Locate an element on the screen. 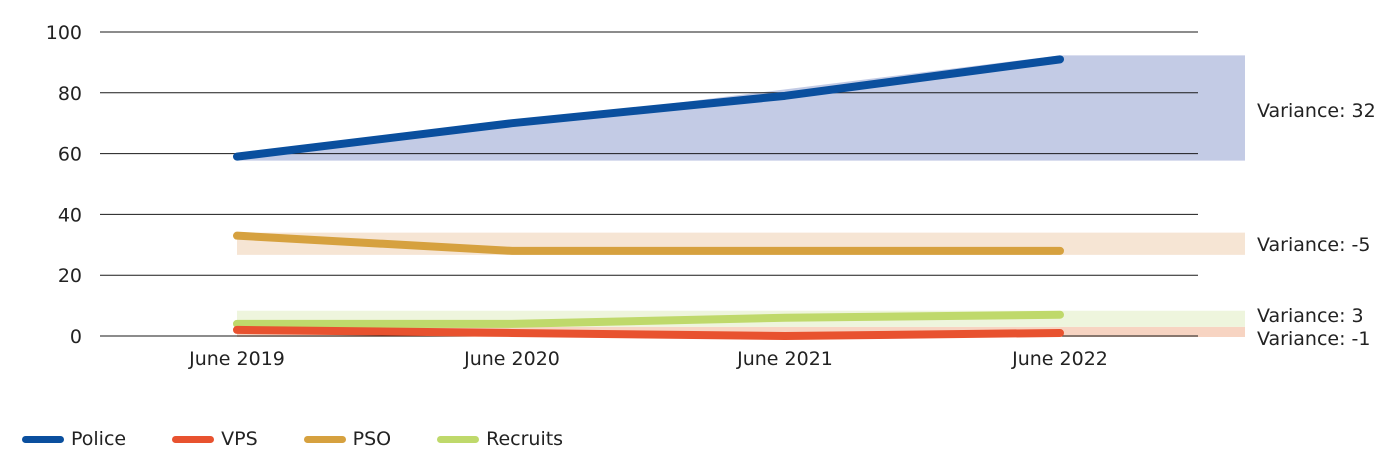  y-tick-label: 20 is located at coordinates (70, 276).